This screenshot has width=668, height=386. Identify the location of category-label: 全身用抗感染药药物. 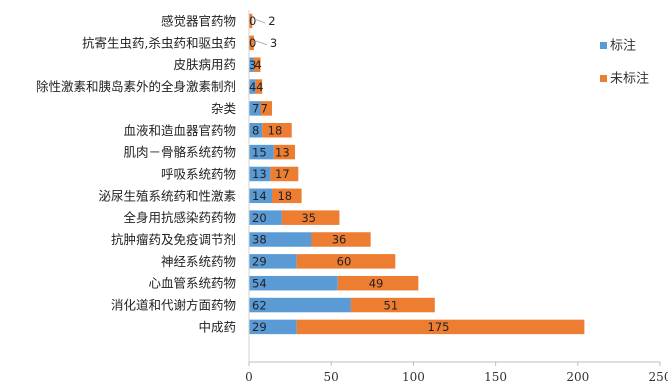
(179, 217).